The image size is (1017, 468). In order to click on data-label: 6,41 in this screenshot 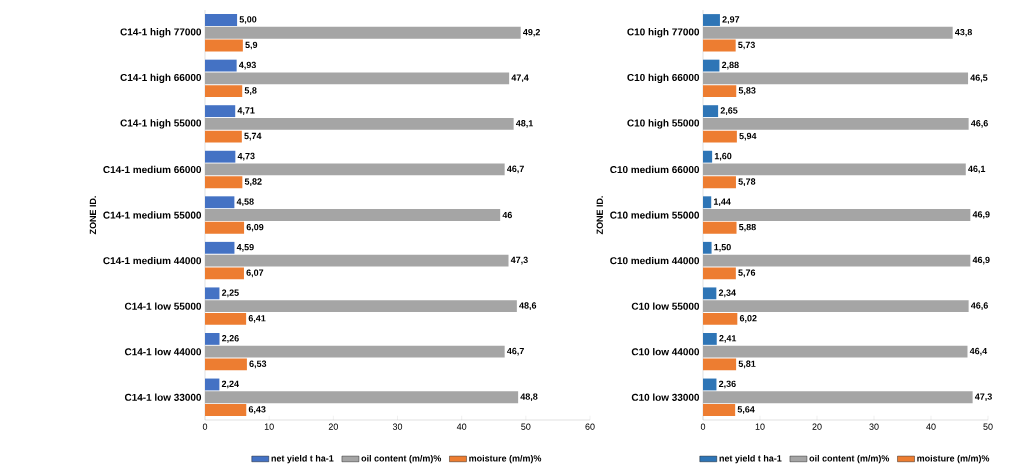, I will do `click(257, 319)`.